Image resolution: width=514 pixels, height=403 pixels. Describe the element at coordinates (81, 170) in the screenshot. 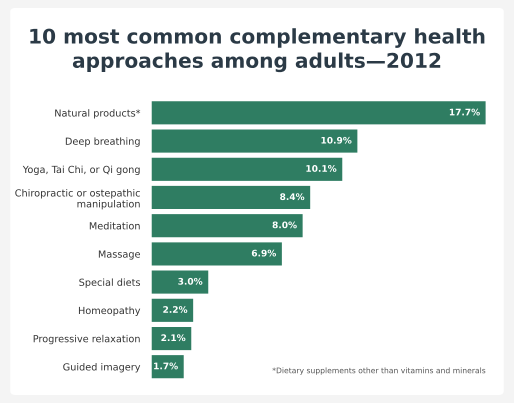

I see `y-tick-label: Yoga, Tai Chi, or Qi gong` at that location.